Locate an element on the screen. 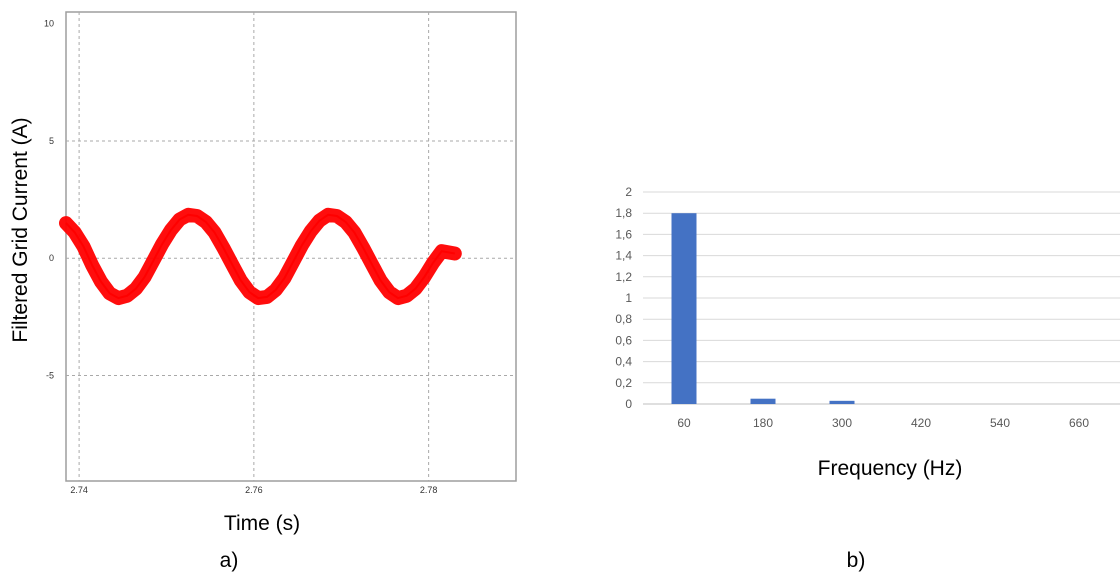 The image size is (1120, 575). bar-300hz is located at coordinates (842, 402).